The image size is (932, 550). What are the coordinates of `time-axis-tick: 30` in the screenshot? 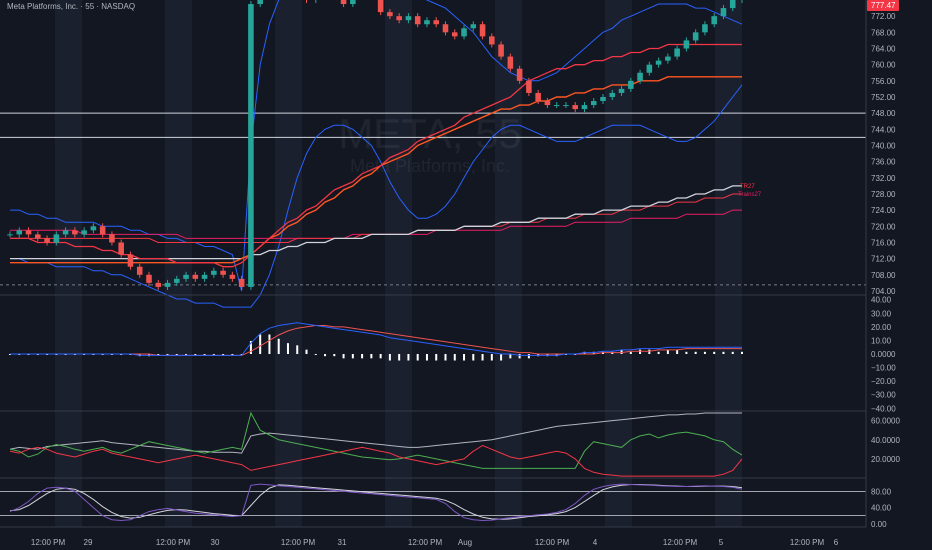 It's located at (215, 542).